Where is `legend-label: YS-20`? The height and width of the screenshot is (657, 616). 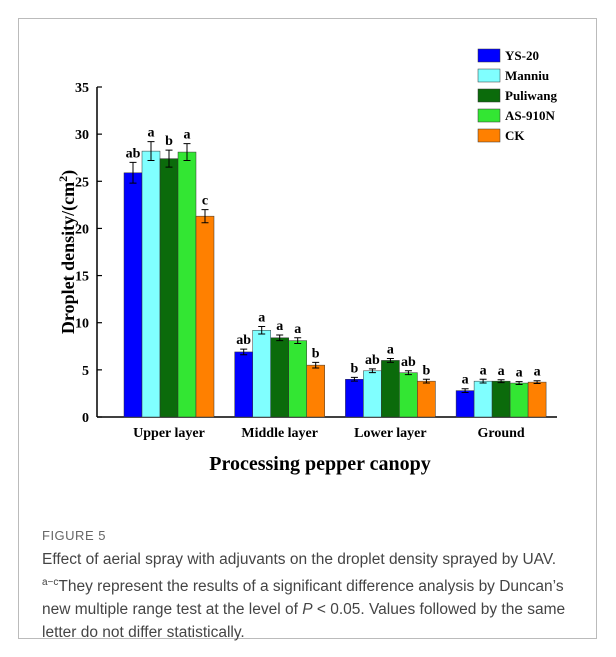 legend-label: YS-20 is located at coordinates (522, 55).